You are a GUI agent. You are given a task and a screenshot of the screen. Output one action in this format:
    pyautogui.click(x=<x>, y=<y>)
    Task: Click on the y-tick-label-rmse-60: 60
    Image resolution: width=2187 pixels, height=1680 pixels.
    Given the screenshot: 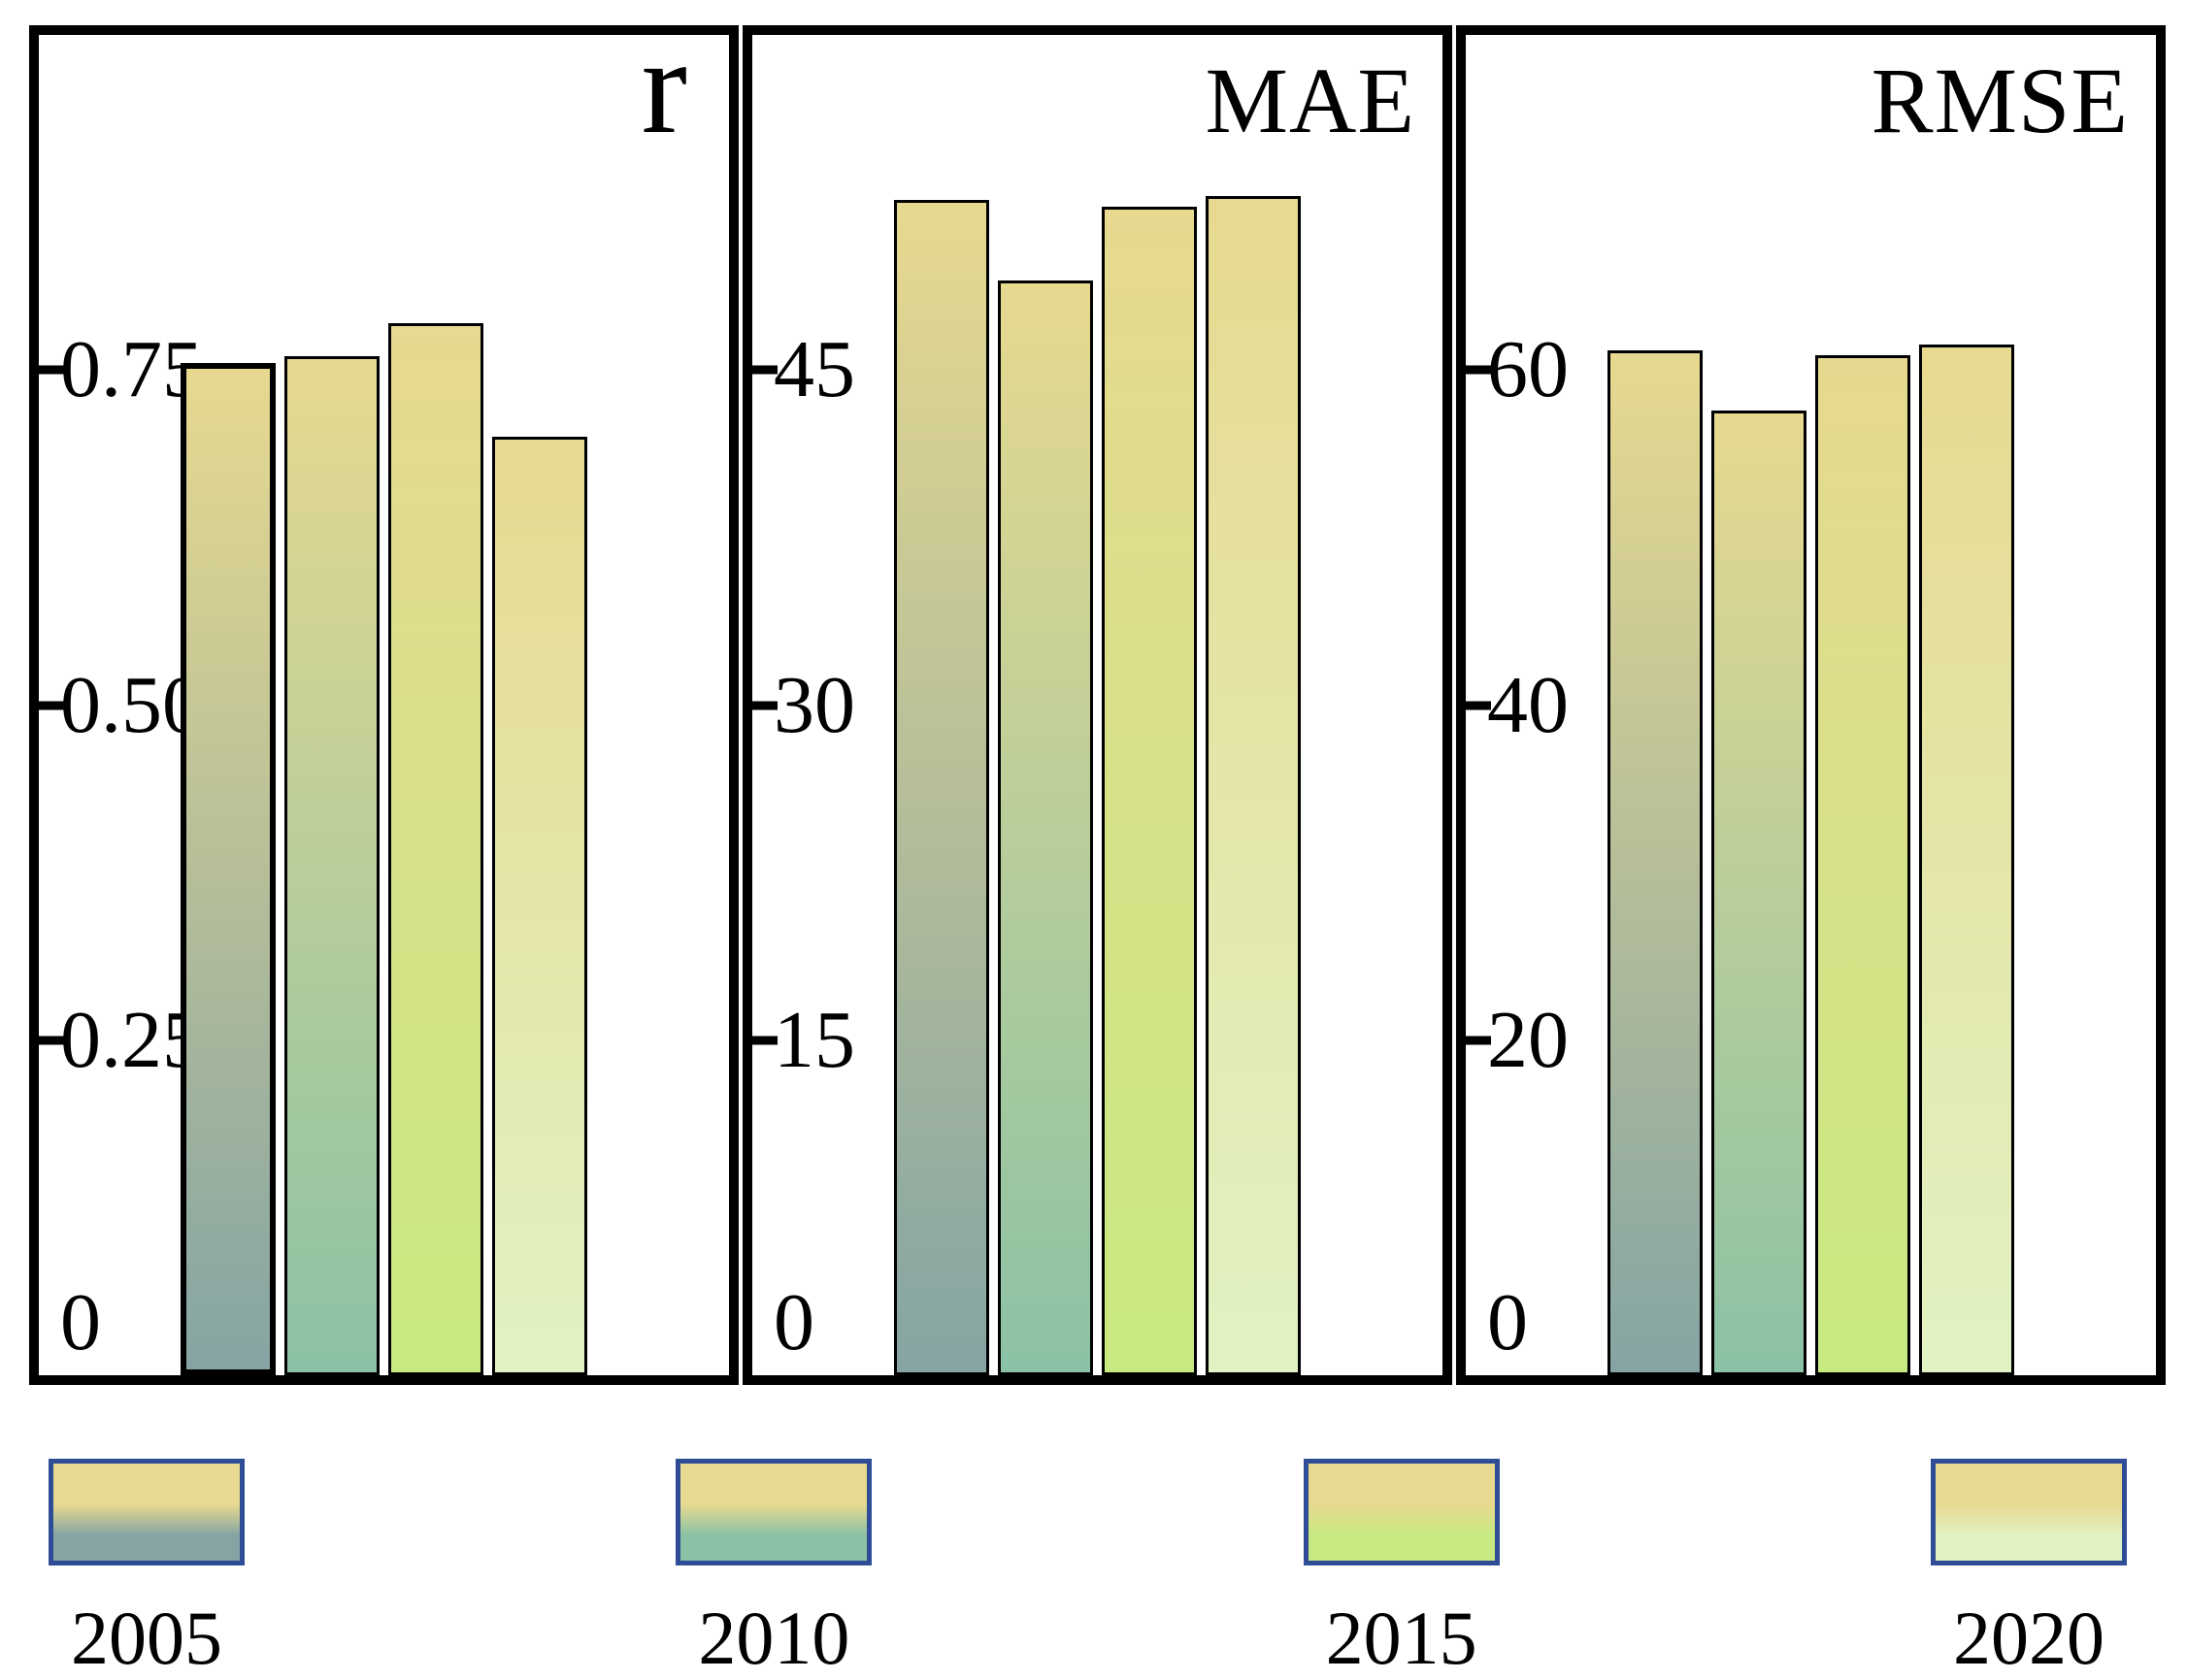 What is the action you would take?
    pyautogui.click(x=1528, y=369)
    